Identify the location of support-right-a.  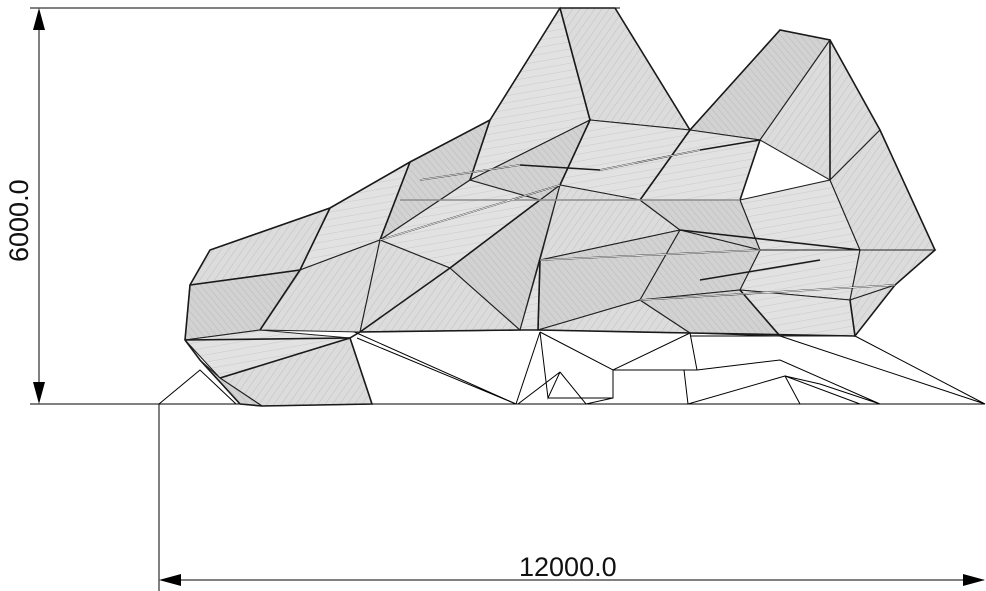
(586, 388).